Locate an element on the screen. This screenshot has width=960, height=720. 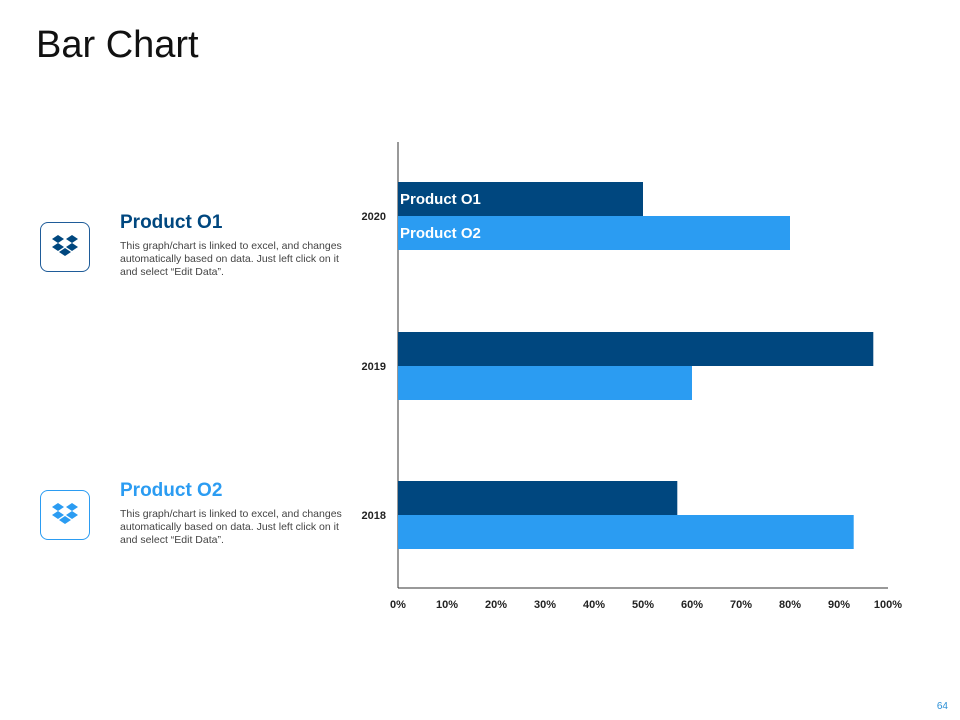
legend-title-product-o2: Product O2 is located at coordinates (171, 490).